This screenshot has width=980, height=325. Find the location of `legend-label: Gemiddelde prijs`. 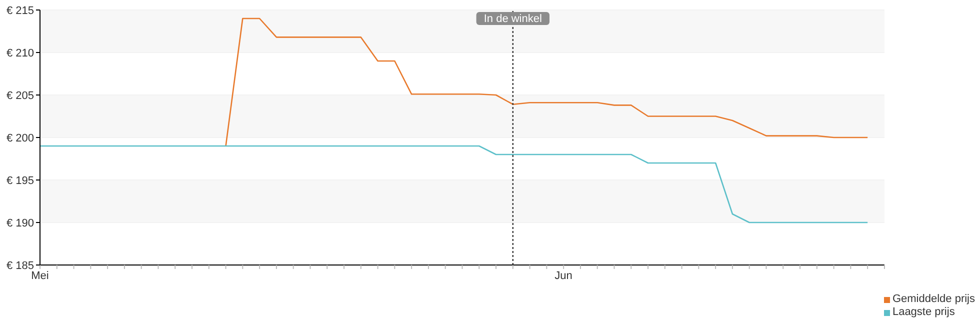

legend-label: Gemiddelde prijs is located at coordinates (933, 299).